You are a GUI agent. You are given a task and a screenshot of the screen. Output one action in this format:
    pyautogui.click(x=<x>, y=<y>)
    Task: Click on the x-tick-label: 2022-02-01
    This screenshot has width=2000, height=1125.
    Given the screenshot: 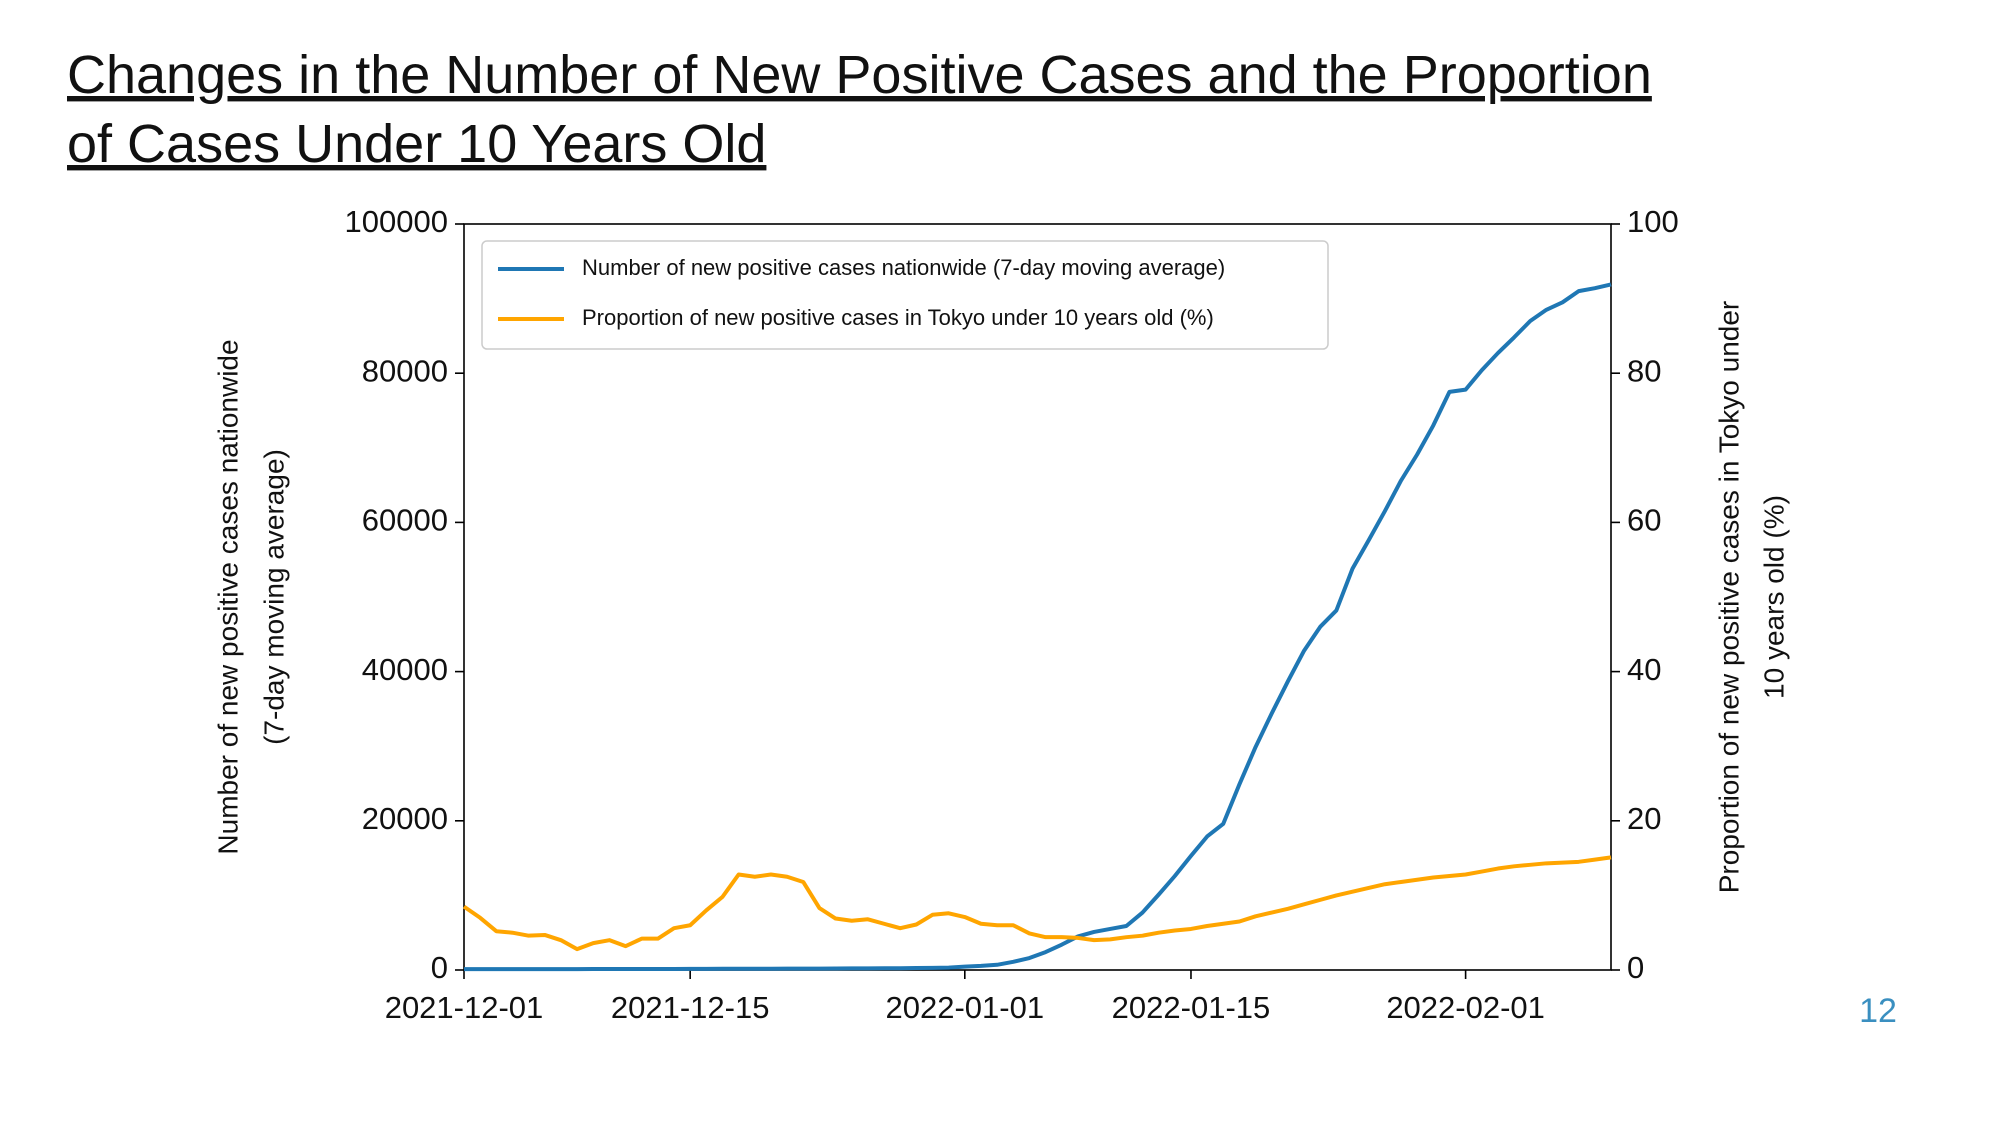 What is the action you would take?
    pyautogui.click(x=1465, y=1007)
    